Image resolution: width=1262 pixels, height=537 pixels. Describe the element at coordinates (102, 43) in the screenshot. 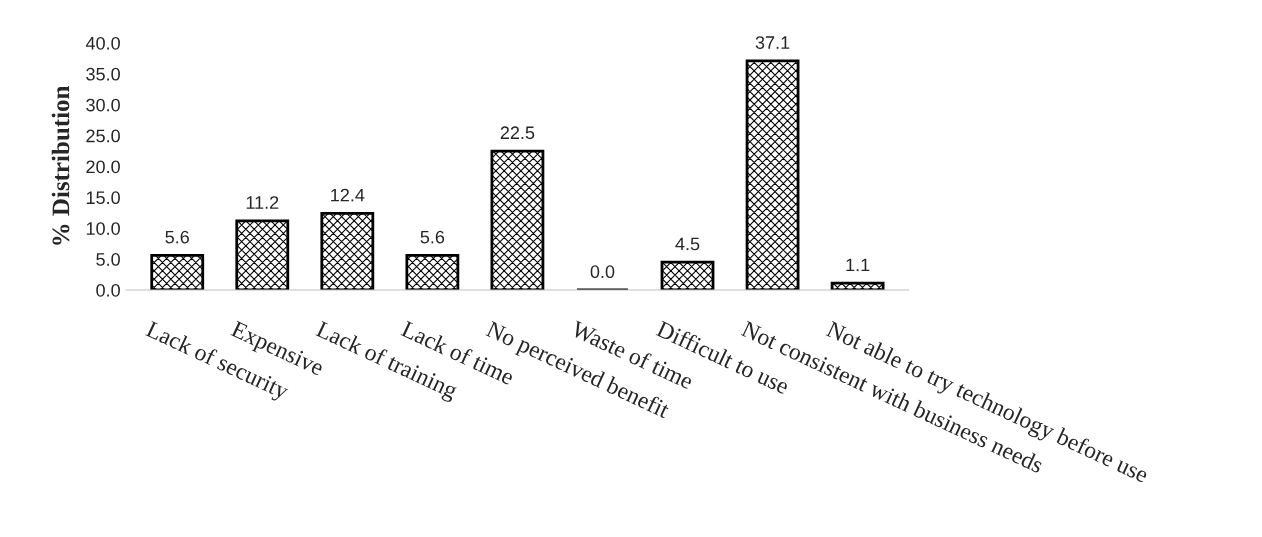

I see `y-tick-label: 40.0` at that location.